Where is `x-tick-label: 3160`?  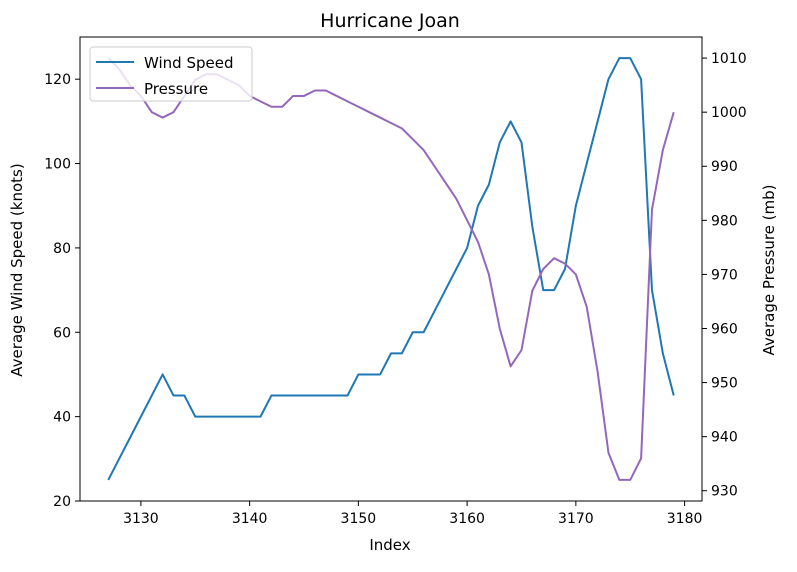 x-tick-label: 3160 is located at coordinates (467, 519).